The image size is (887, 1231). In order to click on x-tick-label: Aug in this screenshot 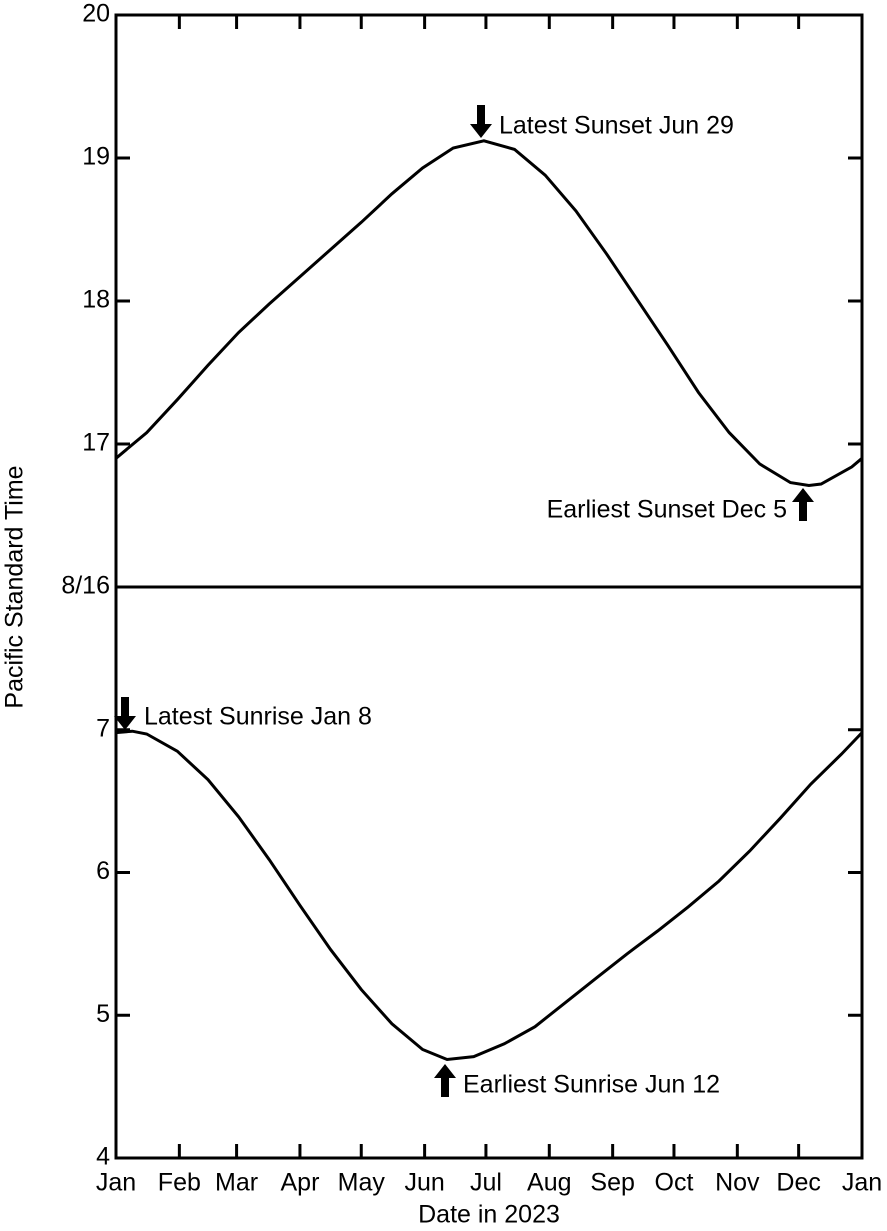, I will do `click(549, 1183)`.